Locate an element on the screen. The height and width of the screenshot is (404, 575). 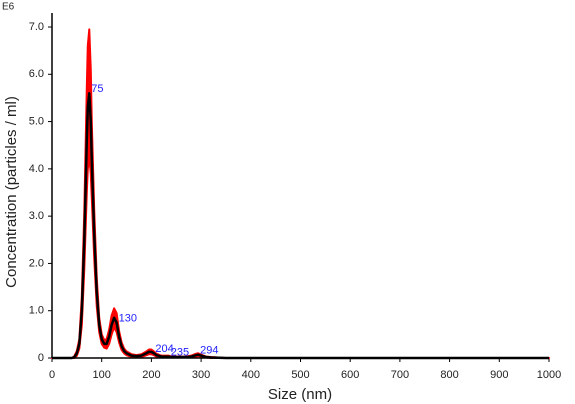
y-tick-label: 1.0 is located at coordinates (36, 311).